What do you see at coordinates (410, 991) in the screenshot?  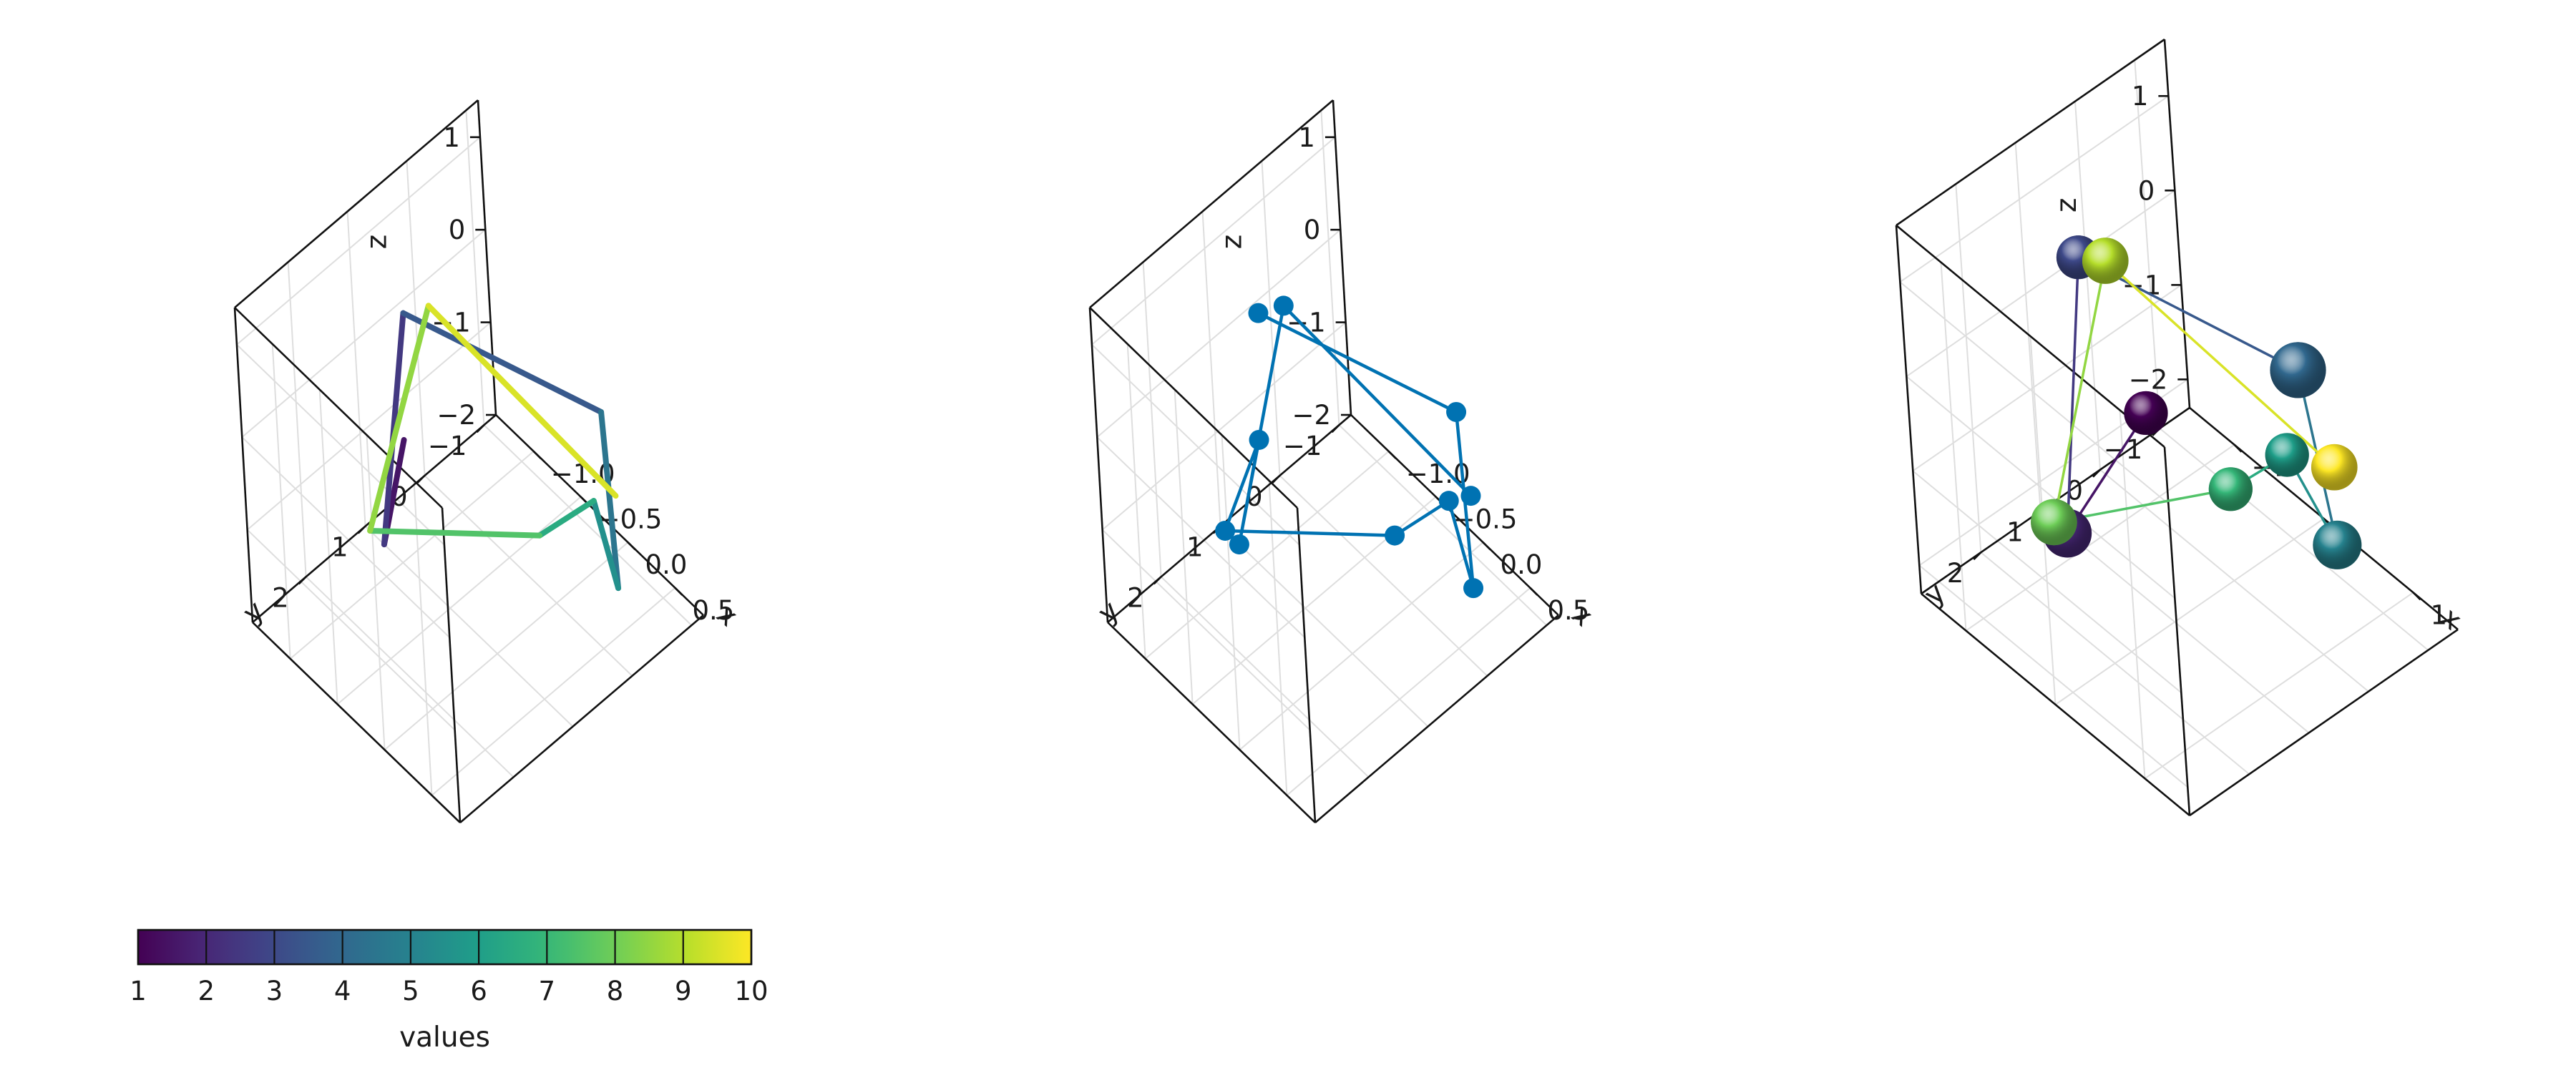 I see `colorbar-tick-label: 5` at bounding box center [410, 991].